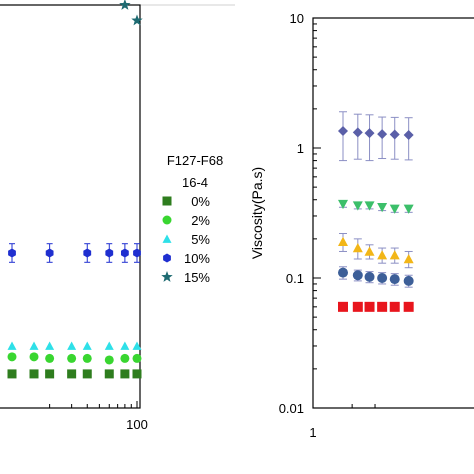  What do you see at coordinates (197, 277) in the screenshot?
I see `legend-label-15%: 15%` at bounding box center [197, 277].